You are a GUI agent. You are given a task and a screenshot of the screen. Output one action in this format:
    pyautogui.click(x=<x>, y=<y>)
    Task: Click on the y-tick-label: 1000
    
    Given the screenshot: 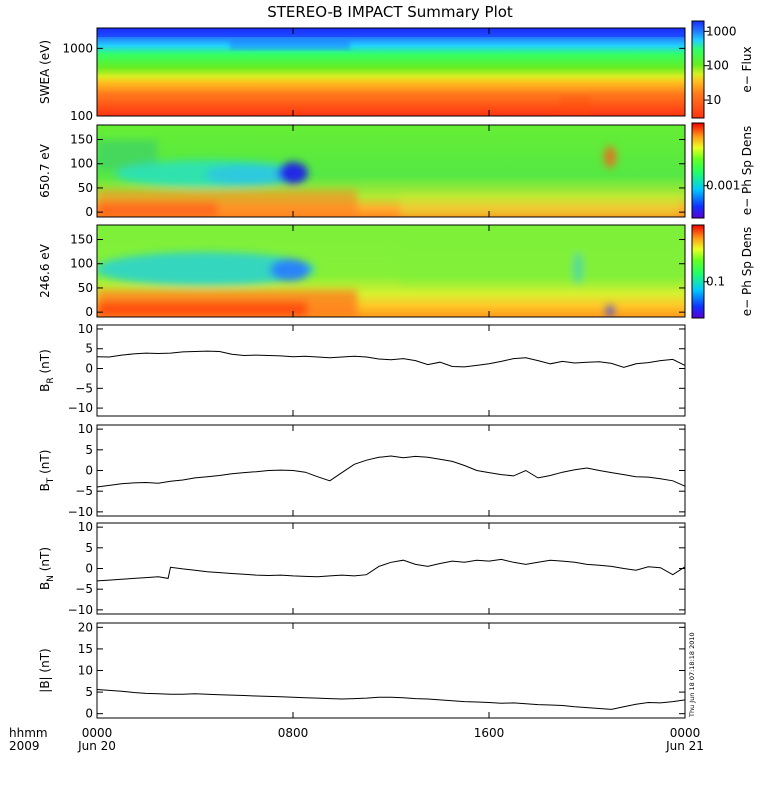 What is the action you would take?
    pyautogui.click(x=77, y=48)
    